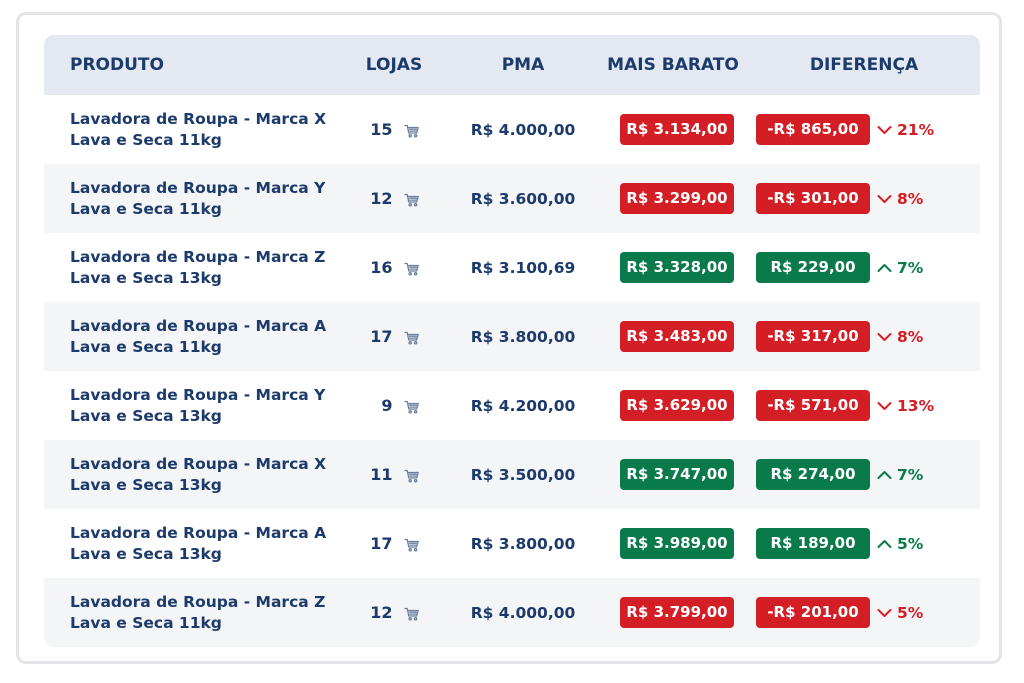 The image size is (1024, 683). I want to click on mais-barato-badge: R$ 3.134,00, so click(677, 129).